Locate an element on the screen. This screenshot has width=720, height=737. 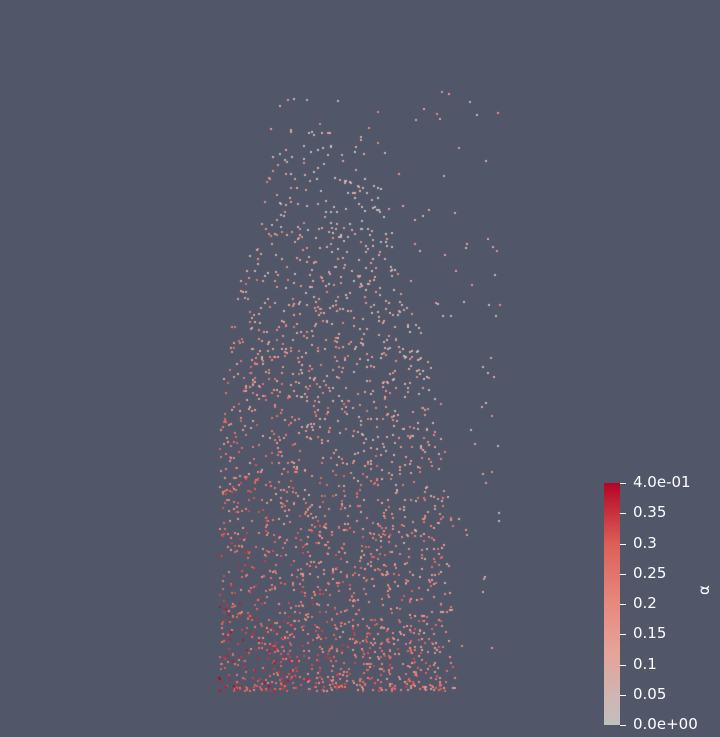
color-legend-tick-label: 0.05 is located at coordinates (650, 694).